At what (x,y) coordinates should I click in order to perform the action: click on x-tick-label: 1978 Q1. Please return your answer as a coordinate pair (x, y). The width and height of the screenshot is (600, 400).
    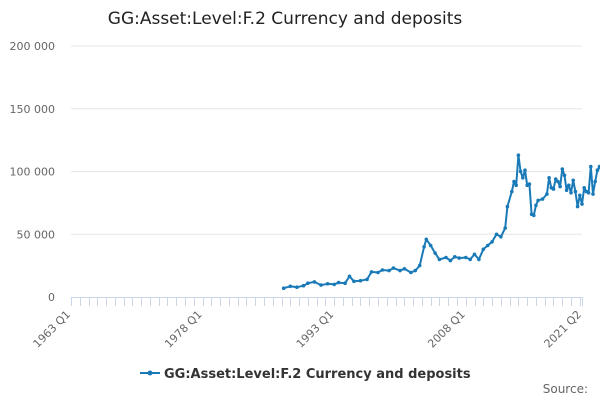
    Looking at the image, I should click on (183, 329).